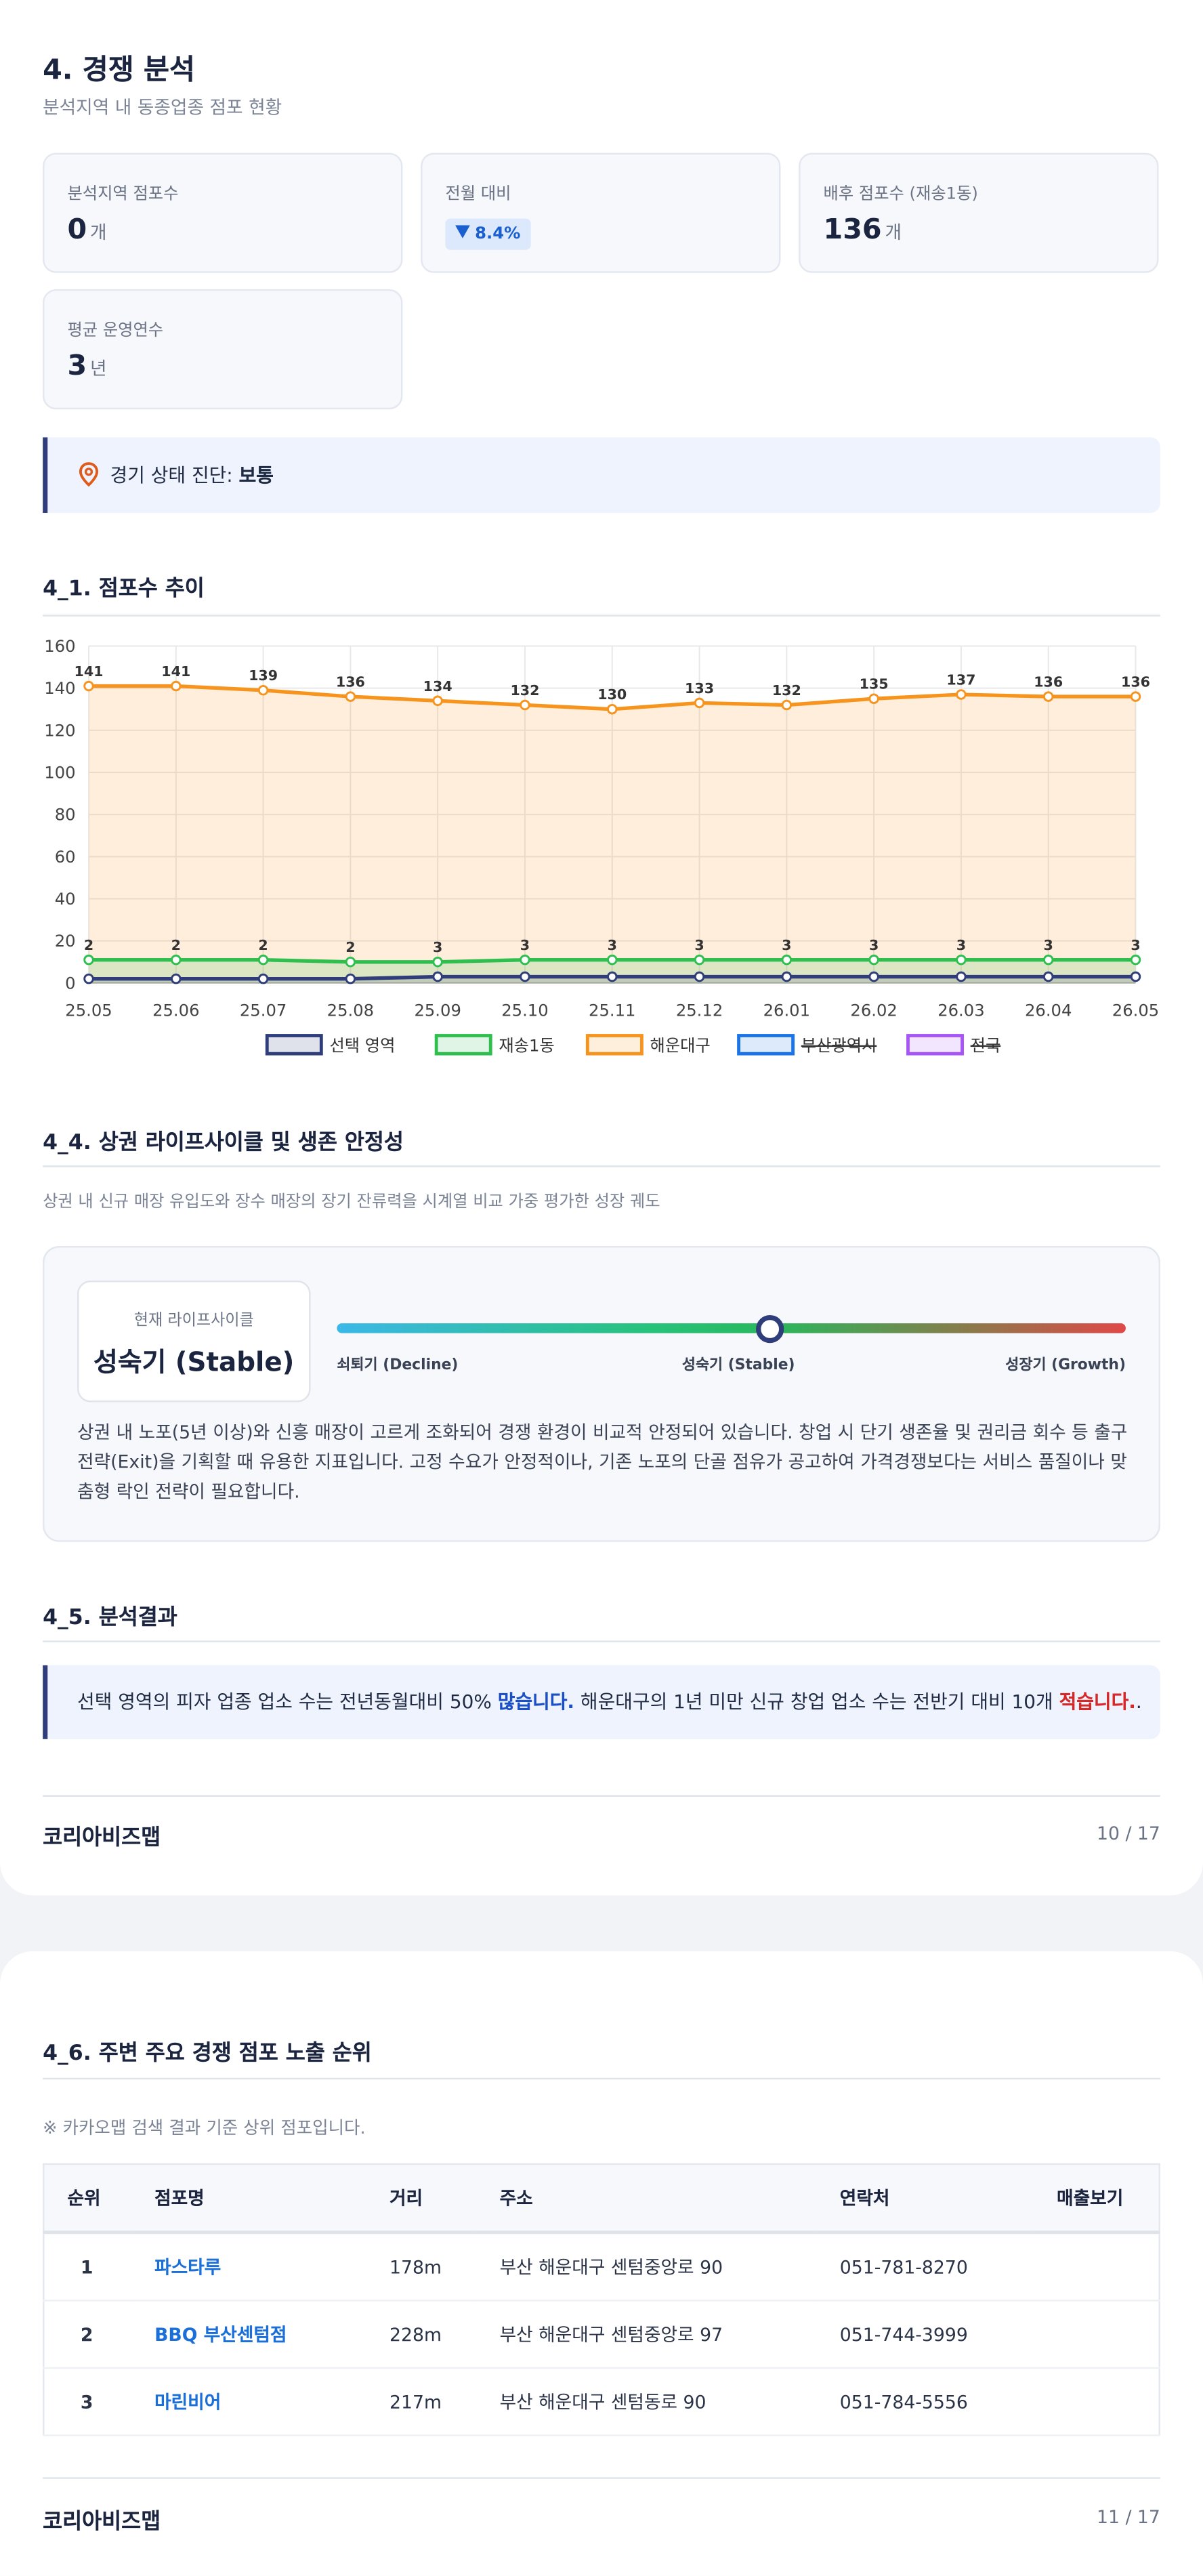 The height and width of the screenshot is (2576, 1203). What do you see at coordinates (961, 679) in the screenshot?
I see `data-label: 137` at bounding box center [961, 679].